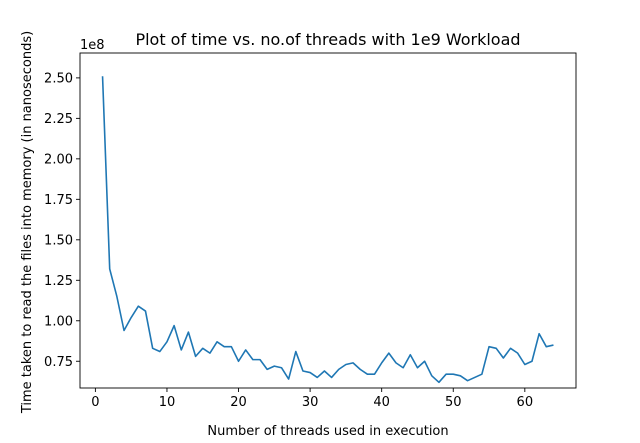 The image size is (640, 443). Describe the element at coordinates (58, 362) in the screenshot. I see `y-tick-label: 0.75` at that location.